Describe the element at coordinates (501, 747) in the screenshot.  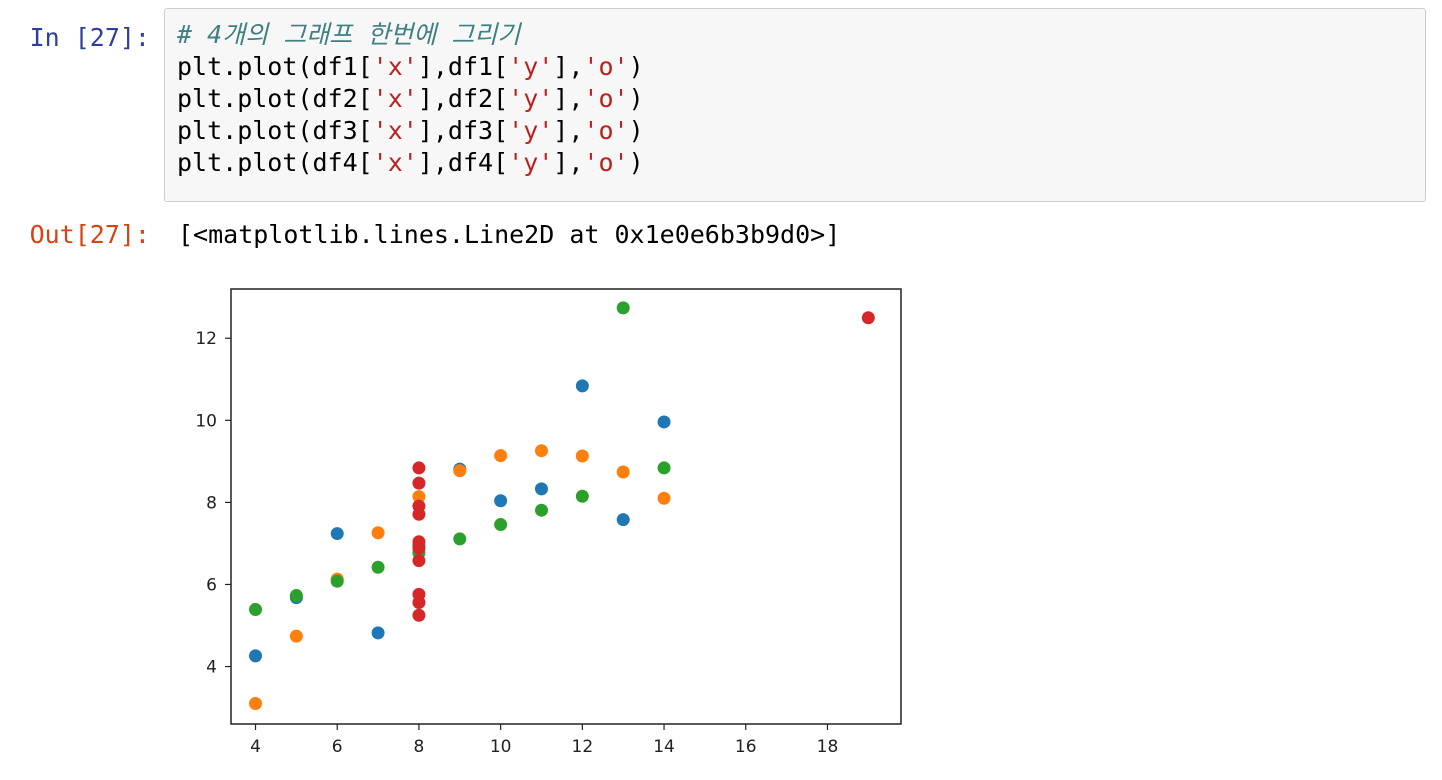
I see `x-tick-label: 10` at that location.